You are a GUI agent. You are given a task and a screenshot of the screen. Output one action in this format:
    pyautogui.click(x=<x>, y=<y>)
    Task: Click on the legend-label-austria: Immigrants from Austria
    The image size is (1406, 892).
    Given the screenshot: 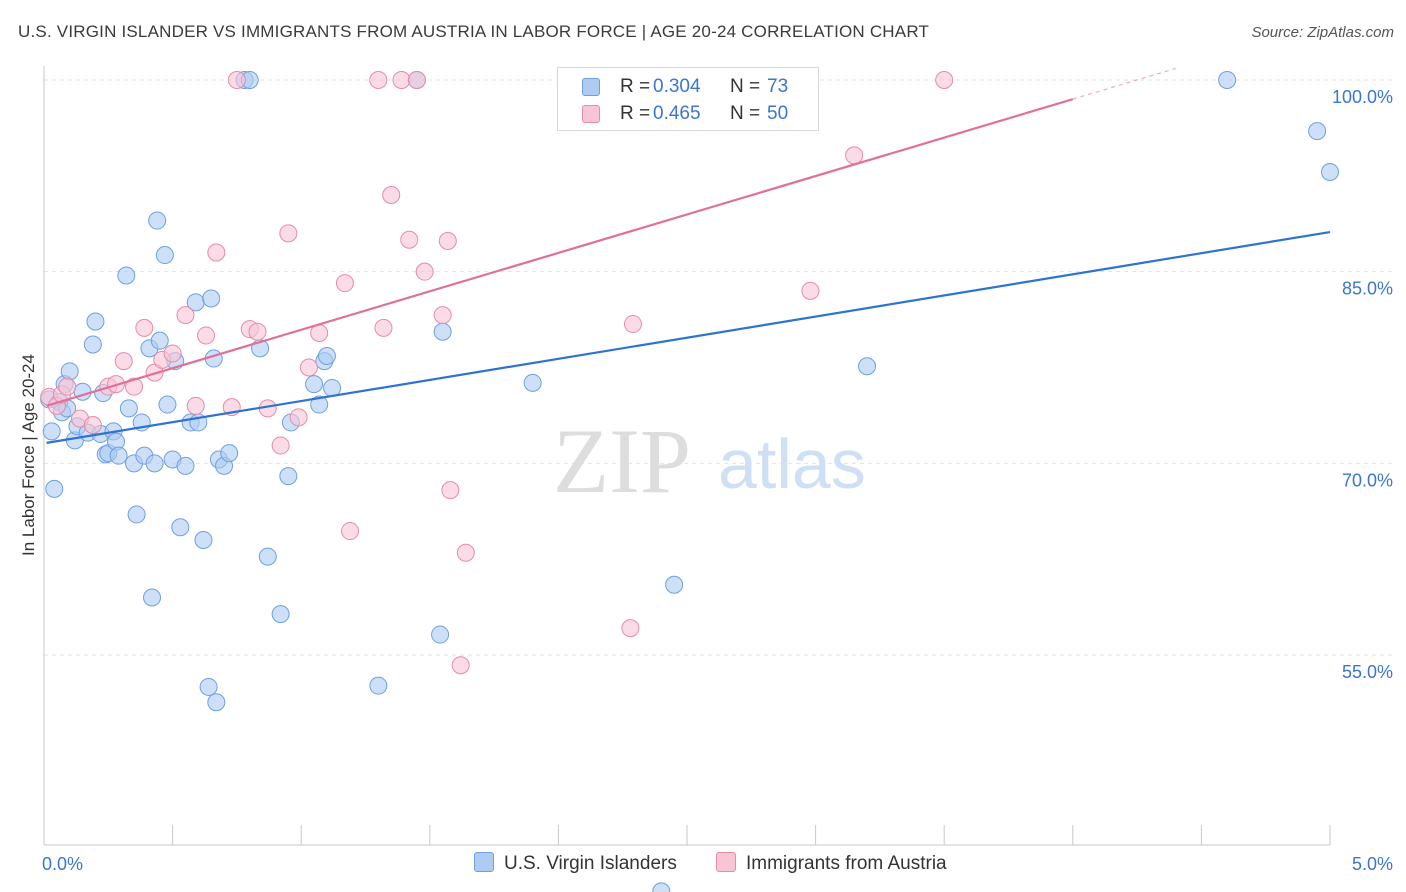 What is the action you would take?
    pyautogui.click(x=846, y=863)
    